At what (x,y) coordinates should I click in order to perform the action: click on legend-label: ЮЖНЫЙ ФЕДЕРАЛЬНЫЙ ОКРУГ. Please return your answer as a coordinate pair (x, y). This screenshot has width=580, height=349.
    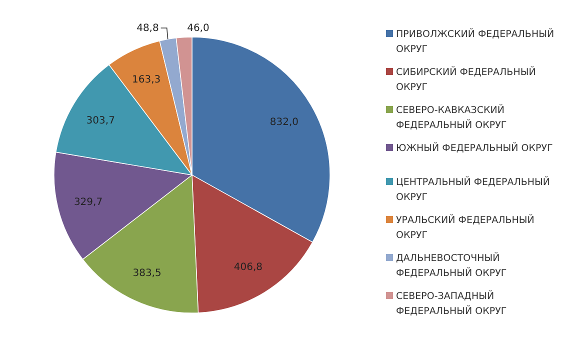
    Looking at the image, I should click on (475, 148).